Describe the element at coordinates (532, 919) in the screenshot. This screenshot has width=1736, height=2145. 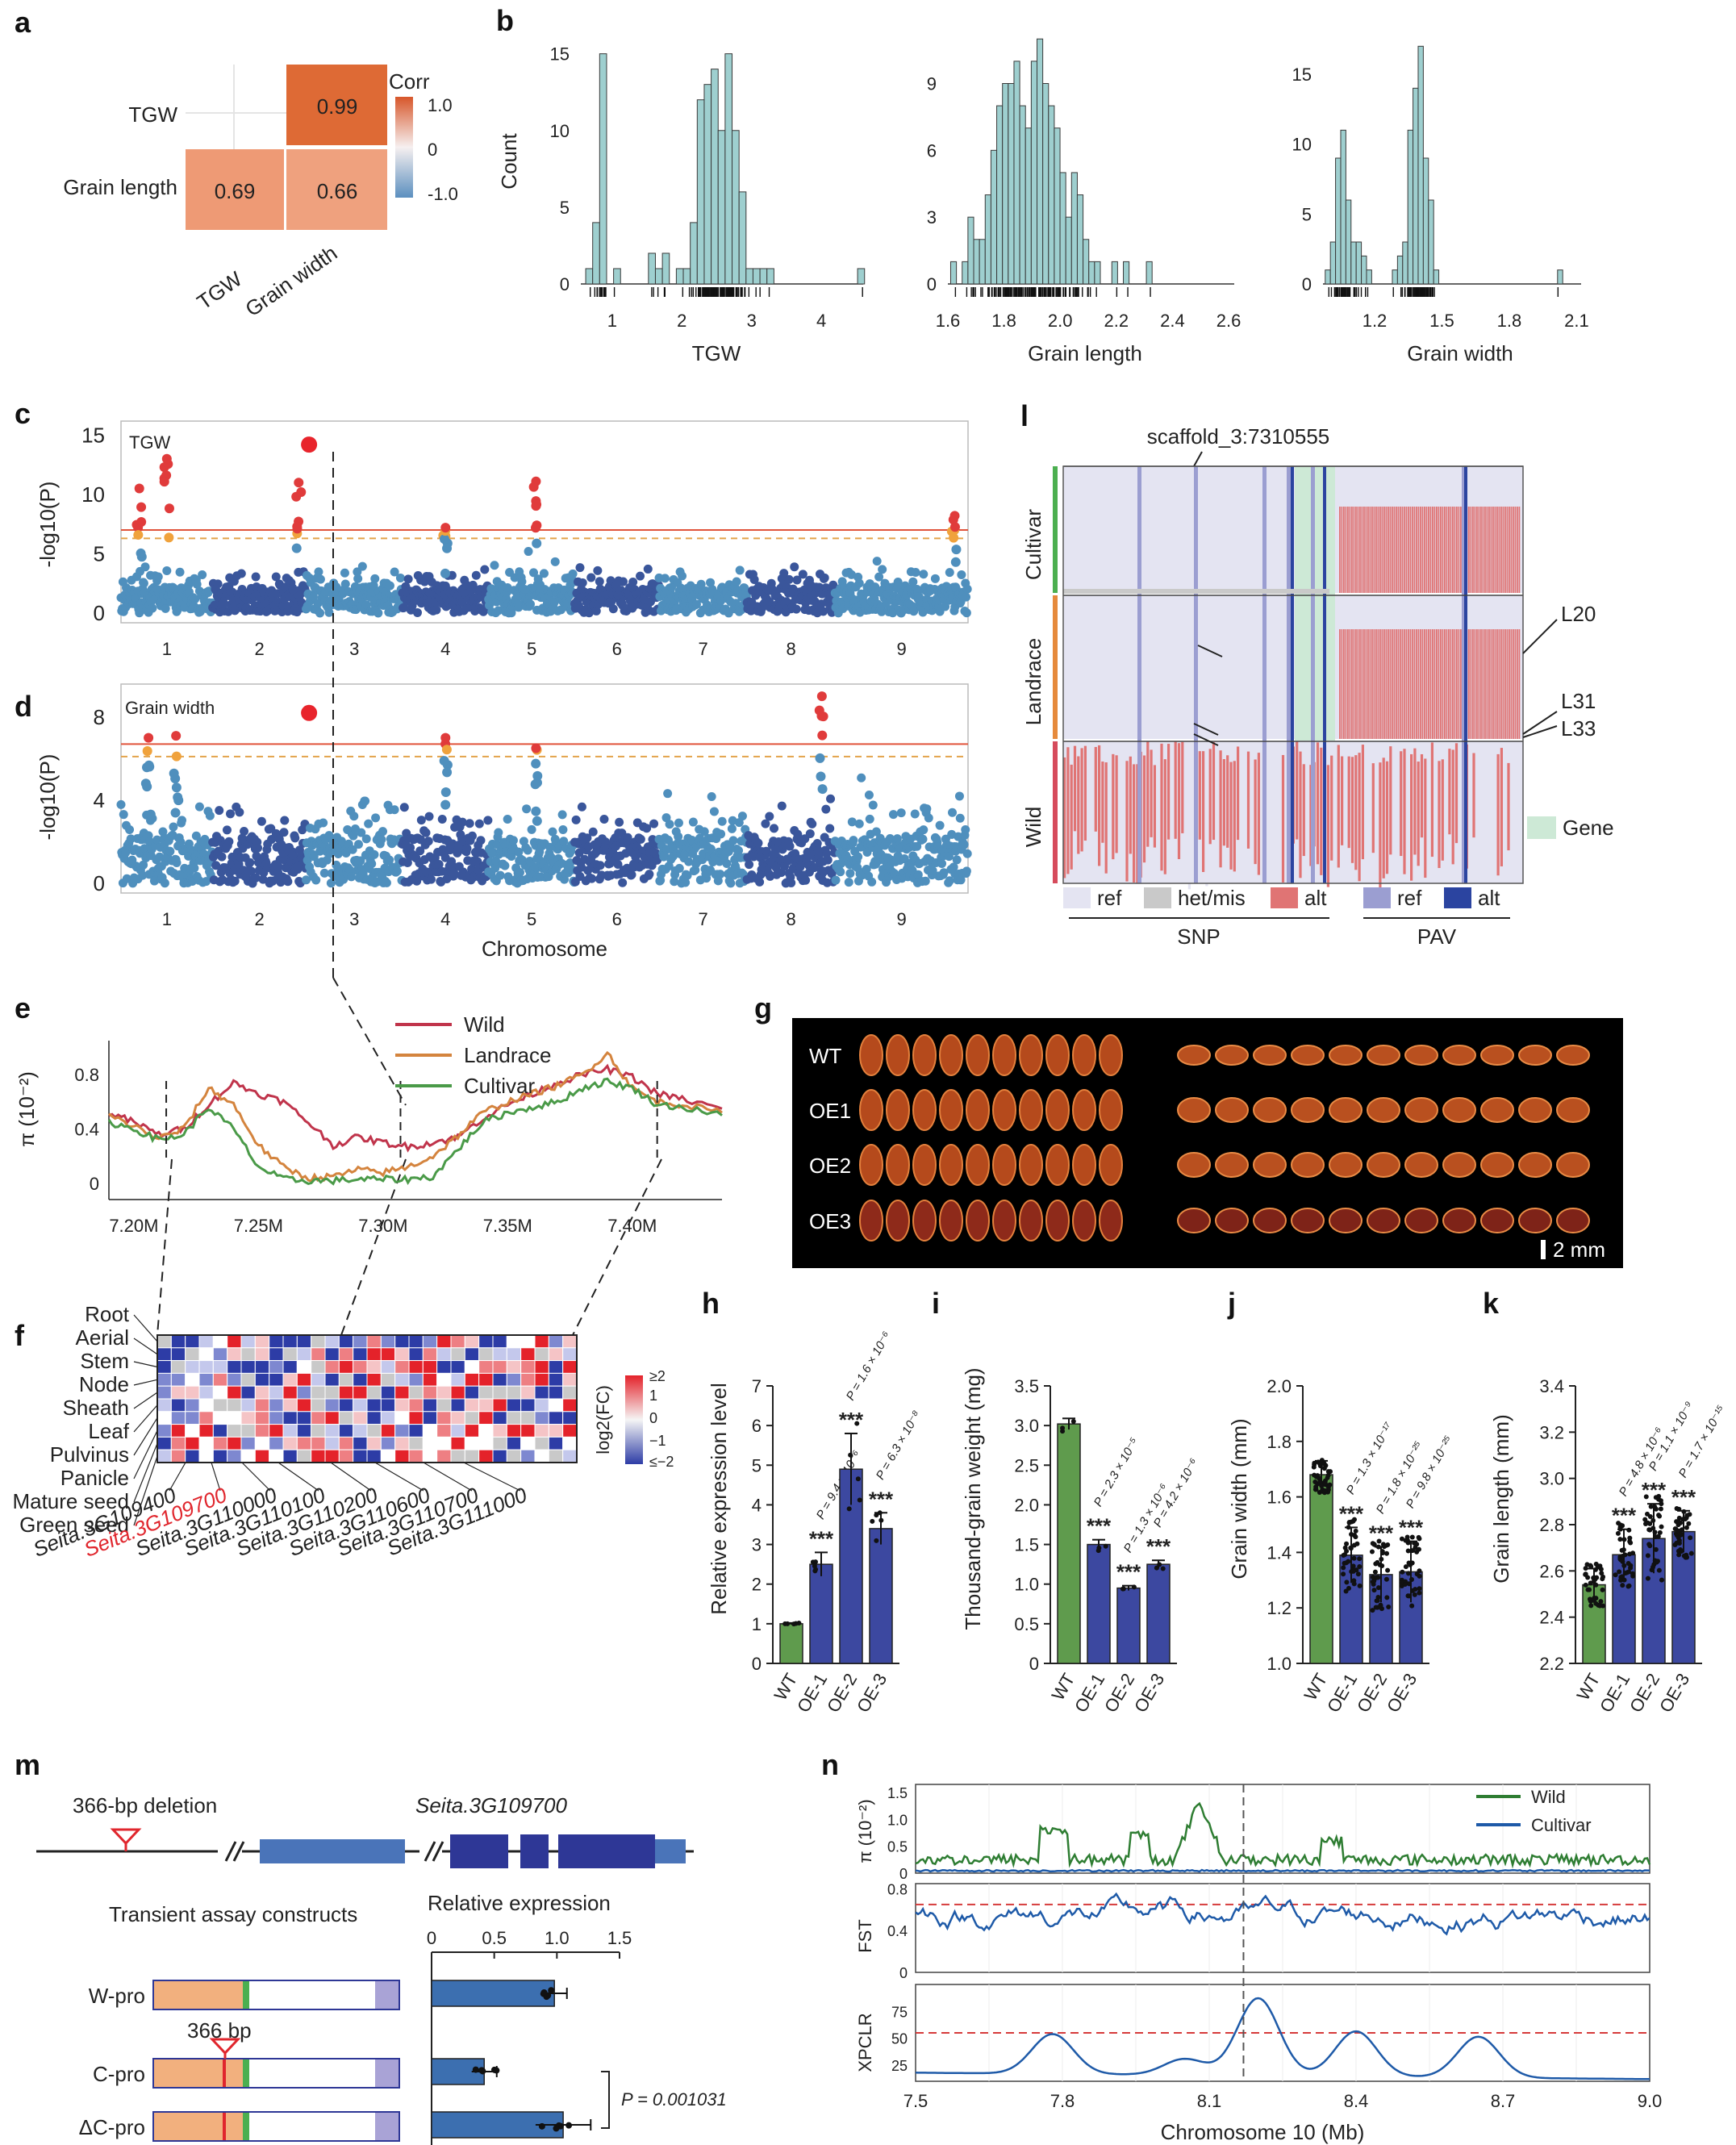
I see `chromosome-tick: 5` at that location.